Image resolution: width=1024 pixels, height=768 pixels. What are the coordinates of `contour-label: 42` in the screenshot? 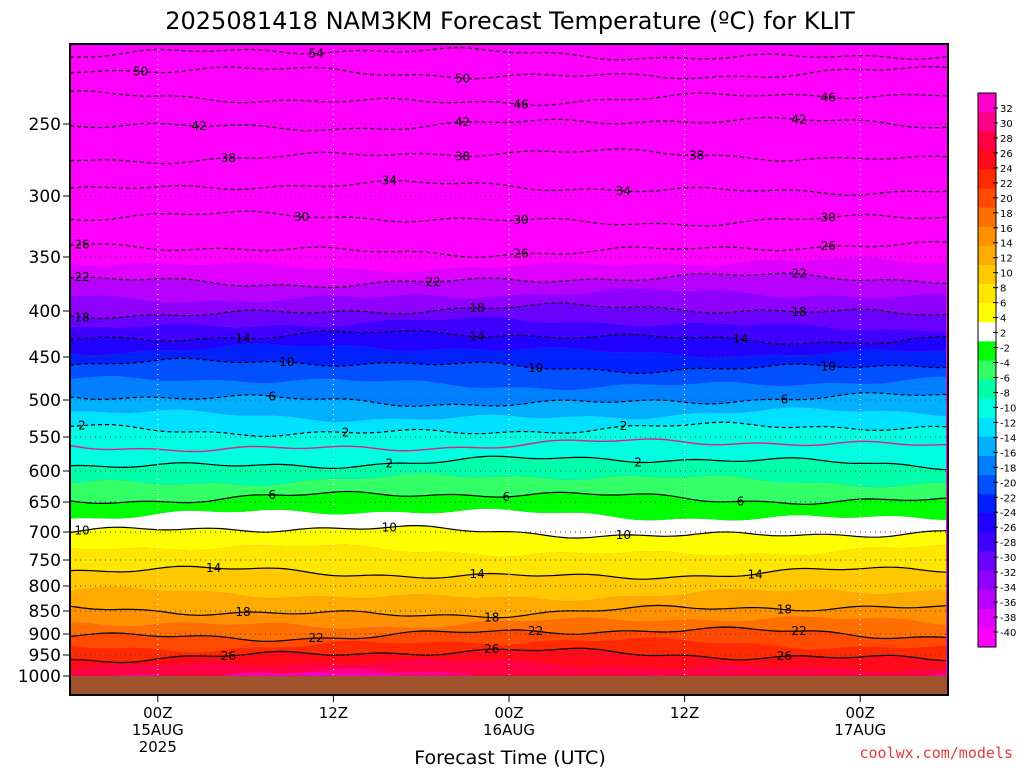 It's located at (198, 126).